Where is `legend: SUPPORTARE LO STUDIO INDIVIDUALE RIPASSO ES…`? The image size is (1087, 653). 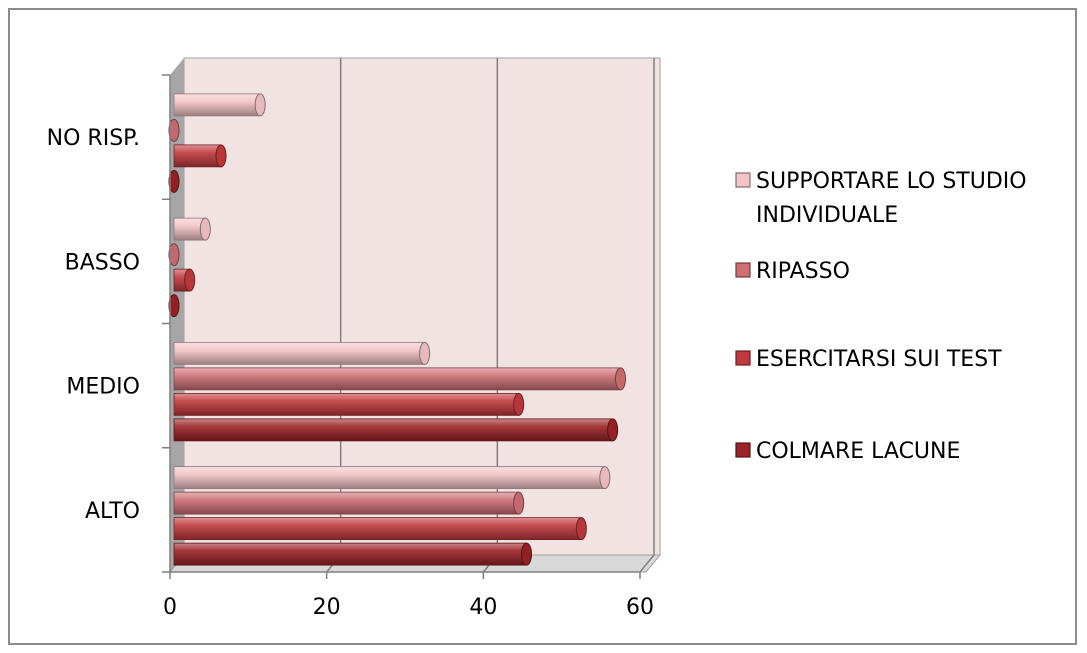 legend: SUPPORTARE LO STUDIO INDIVIDUALE RIPASSO ES… is located at coordinates (881, 316).